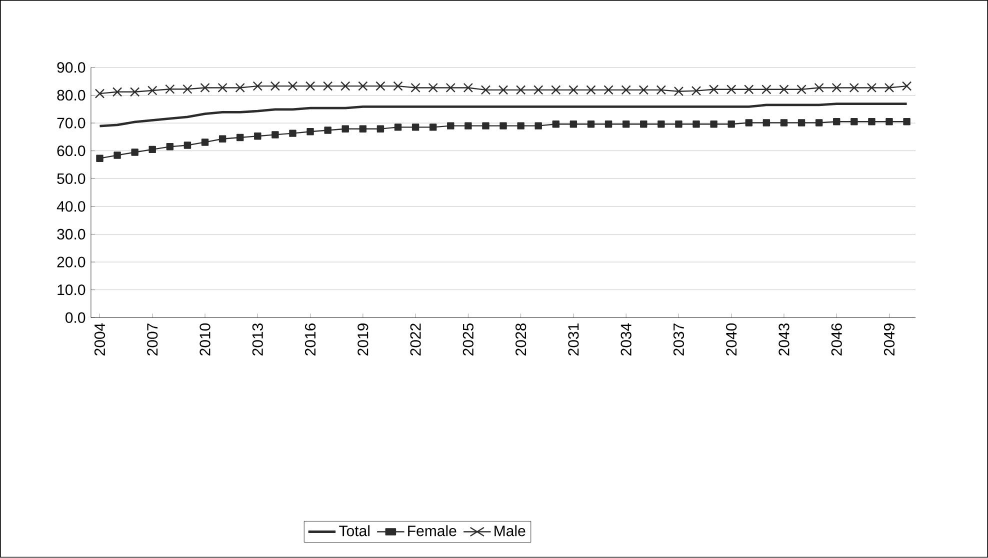 The height and width of the screenshot is (558, 988). I want to click on y-tick-label: 30.0, so click(71, 234).